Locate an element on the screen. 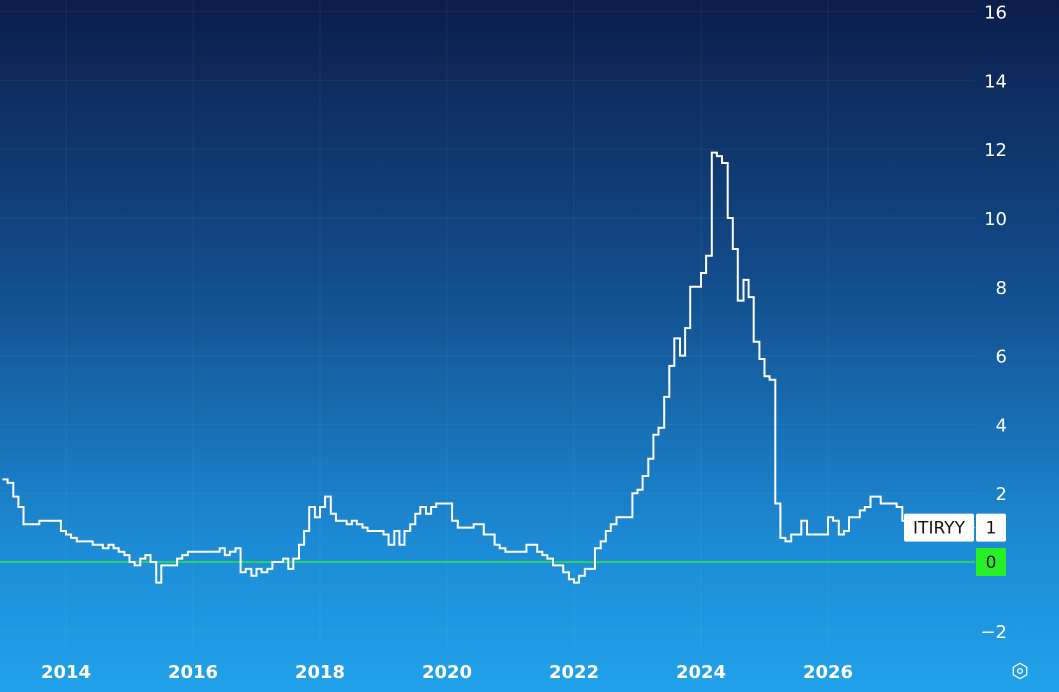 This screenshot has height=692, width=1059. last-value-box is located at coordinates (991, 527).